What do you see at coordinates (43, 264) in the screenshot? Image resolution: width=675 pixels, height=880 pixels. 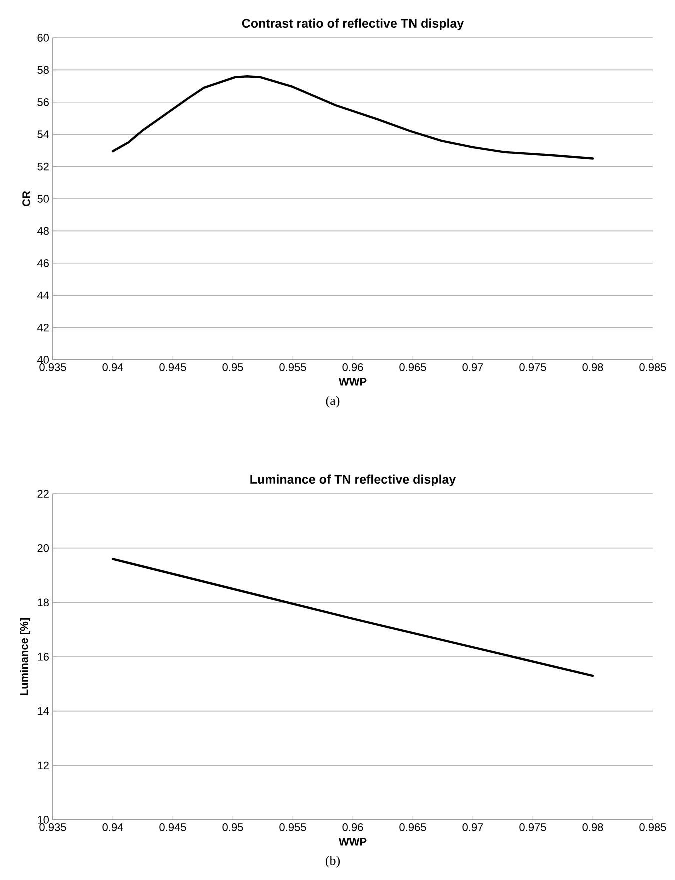 I see `y-tick-label: 46` at bounding box center [43, 264].